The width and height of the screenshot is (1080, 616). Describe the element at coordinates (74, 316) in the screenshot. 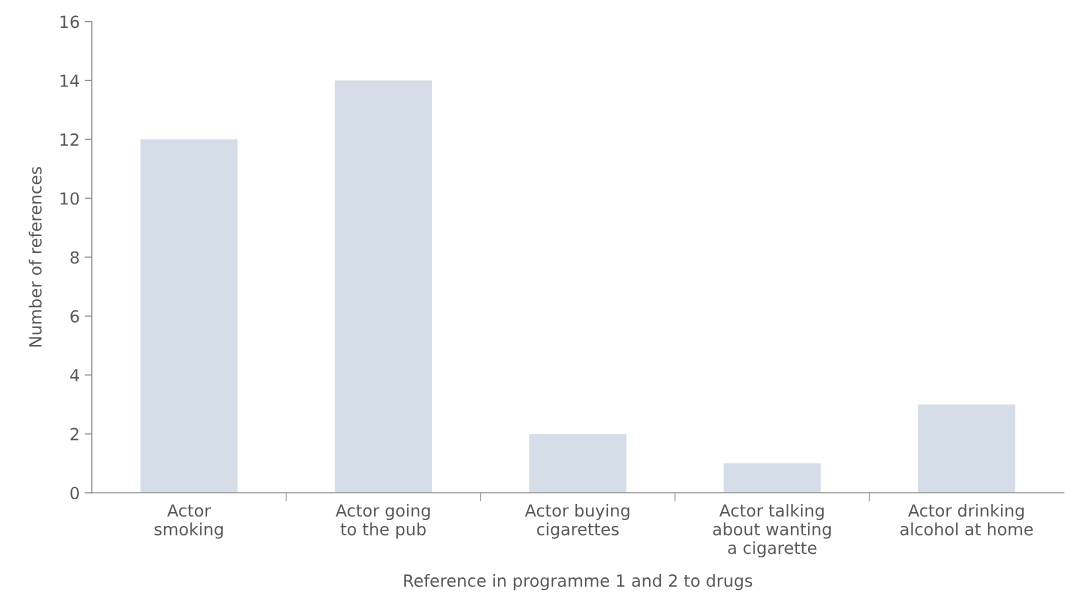

I see `y-tick-label: 6` at that location.